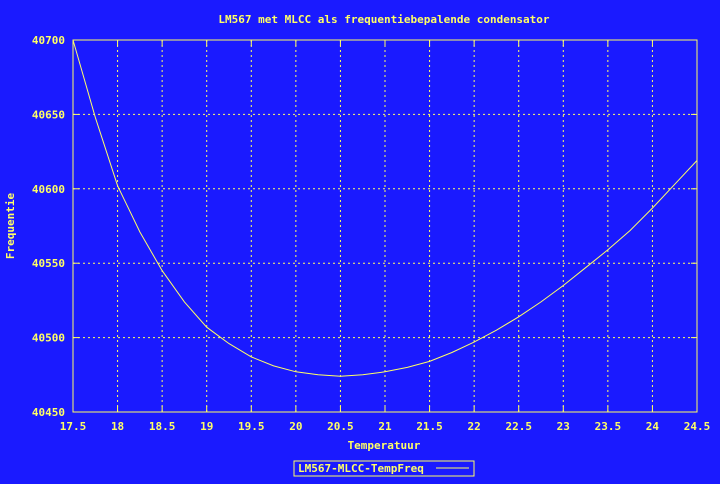 This screenshot has width=720, height=484. Describe the element at coordinates (10, 226) in the screenshot. I see `y-axis-label: Frequentie` at that location.